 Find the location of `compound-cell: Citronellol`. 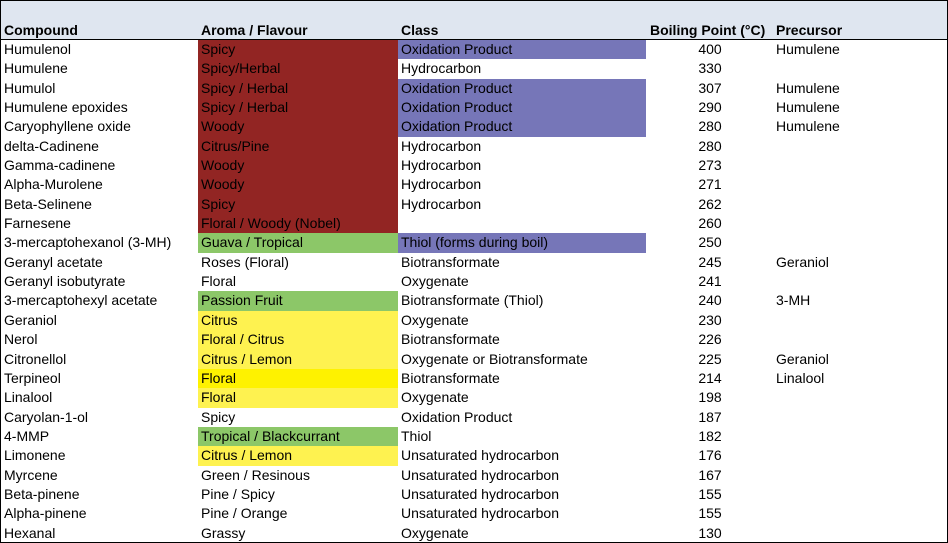

compound-cell: Citronellol is located at coordinates (35, 358).